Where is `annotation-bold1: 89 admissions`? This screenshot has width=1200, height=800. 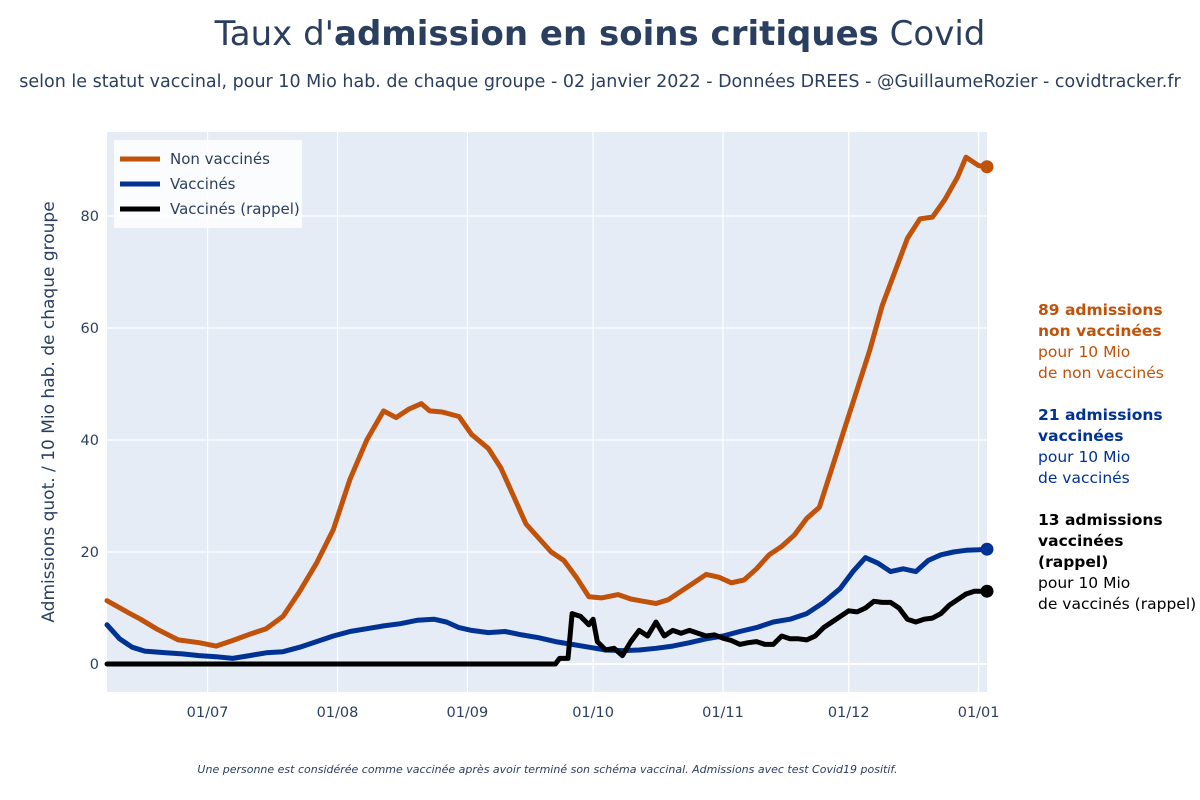
annotation-bold1: 89 admissions is located at coordinates (1100, 310).